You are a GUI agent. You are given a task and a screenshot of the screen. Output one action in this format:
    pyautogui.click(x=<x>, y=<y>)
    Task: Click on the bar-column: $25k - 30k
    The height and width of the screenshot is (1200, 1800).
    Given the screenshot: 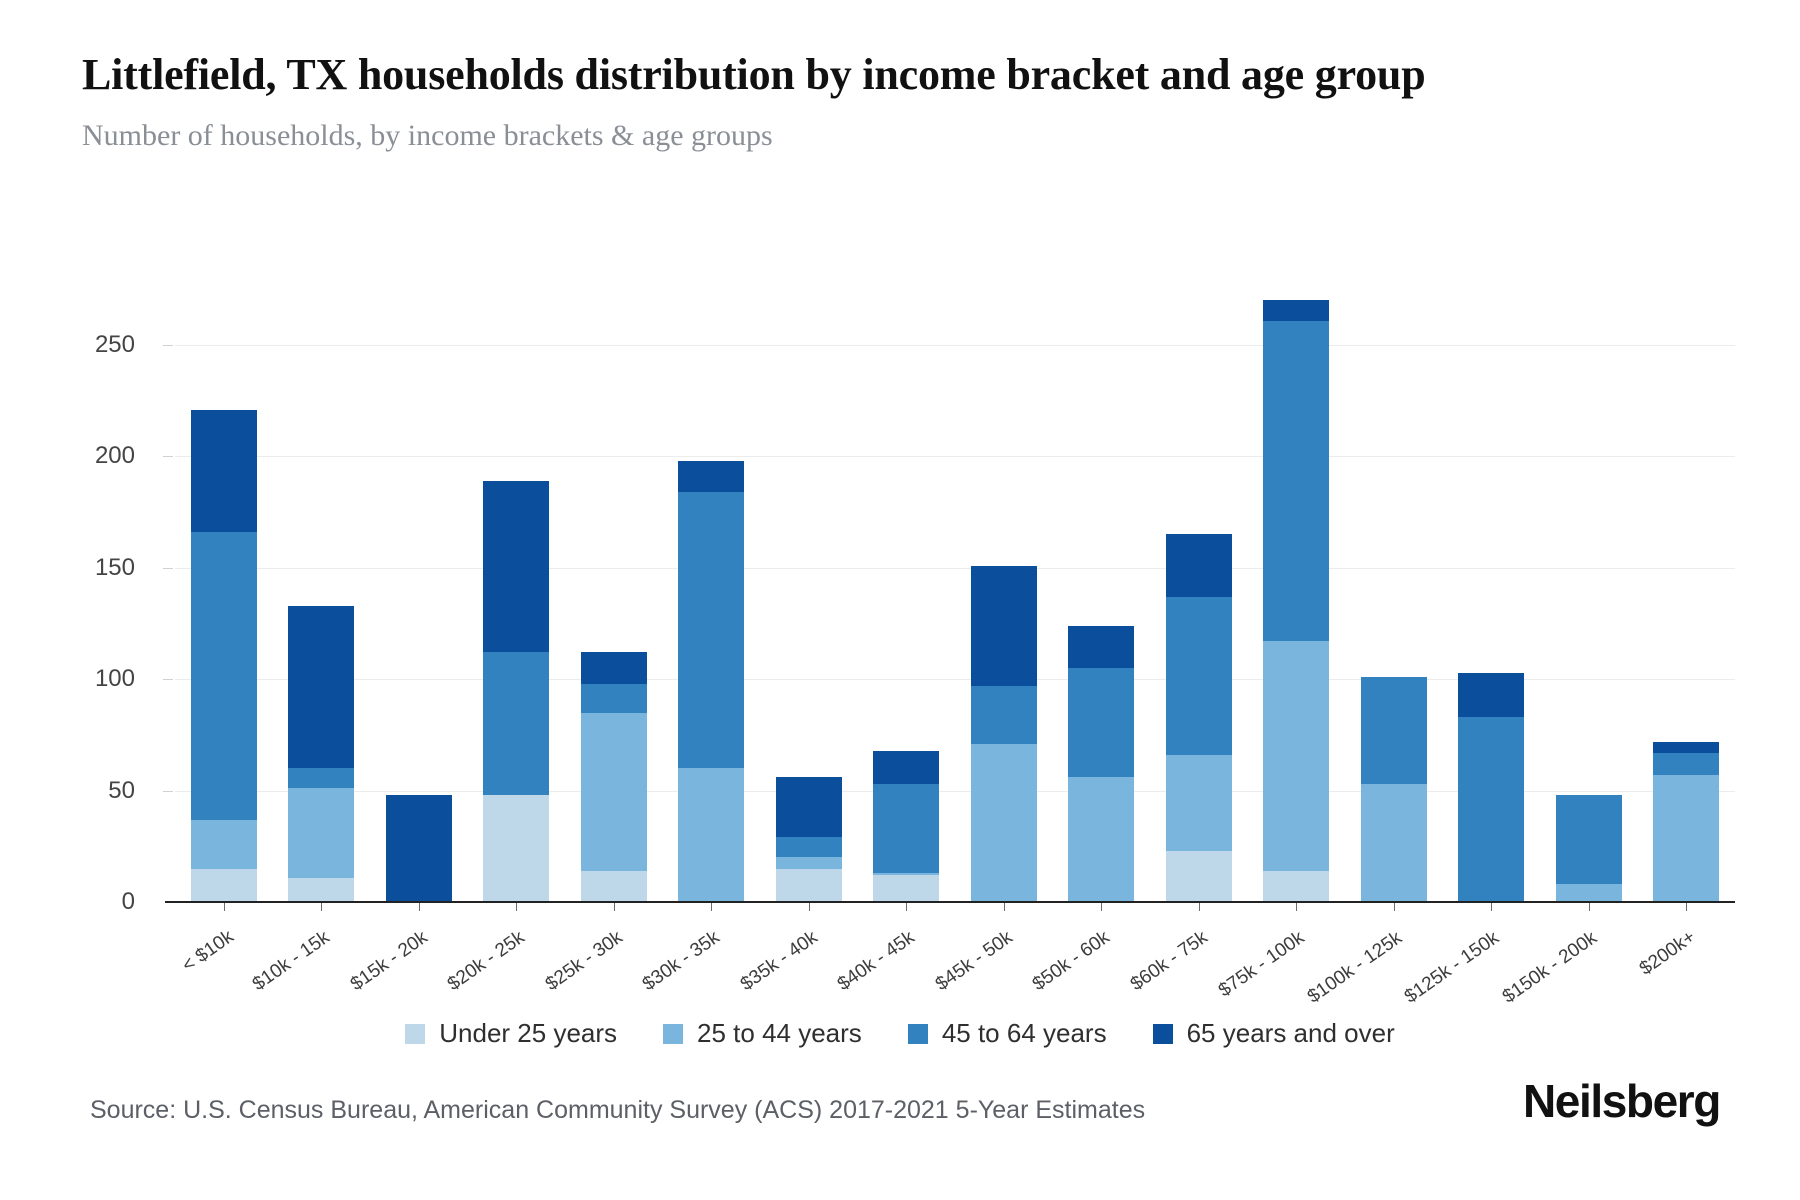 What is the action you would take?
    pyautogui.click(x=602, y=670)
    